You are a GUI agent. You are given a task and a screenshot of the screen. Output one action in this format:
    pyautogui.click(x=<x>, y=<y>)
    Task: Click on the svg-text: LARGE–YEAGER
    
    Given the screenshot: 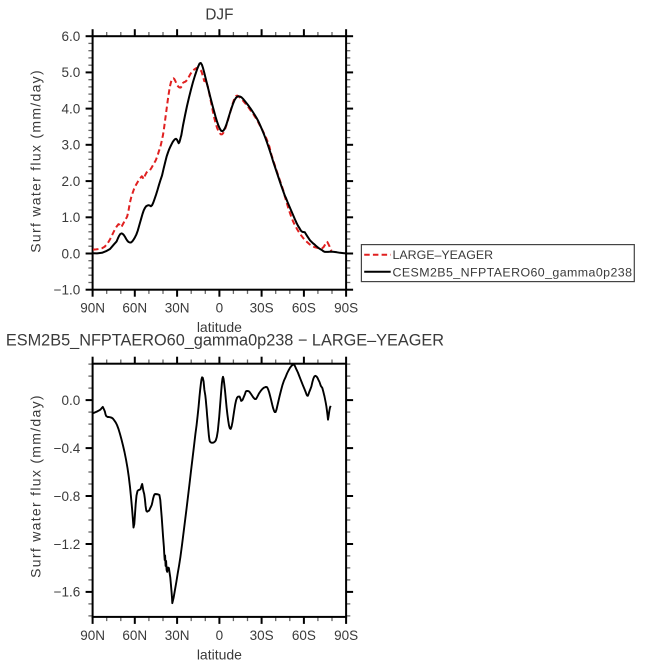 What is the action you would take?
    pyautogui.click(x=443, y=255)
    